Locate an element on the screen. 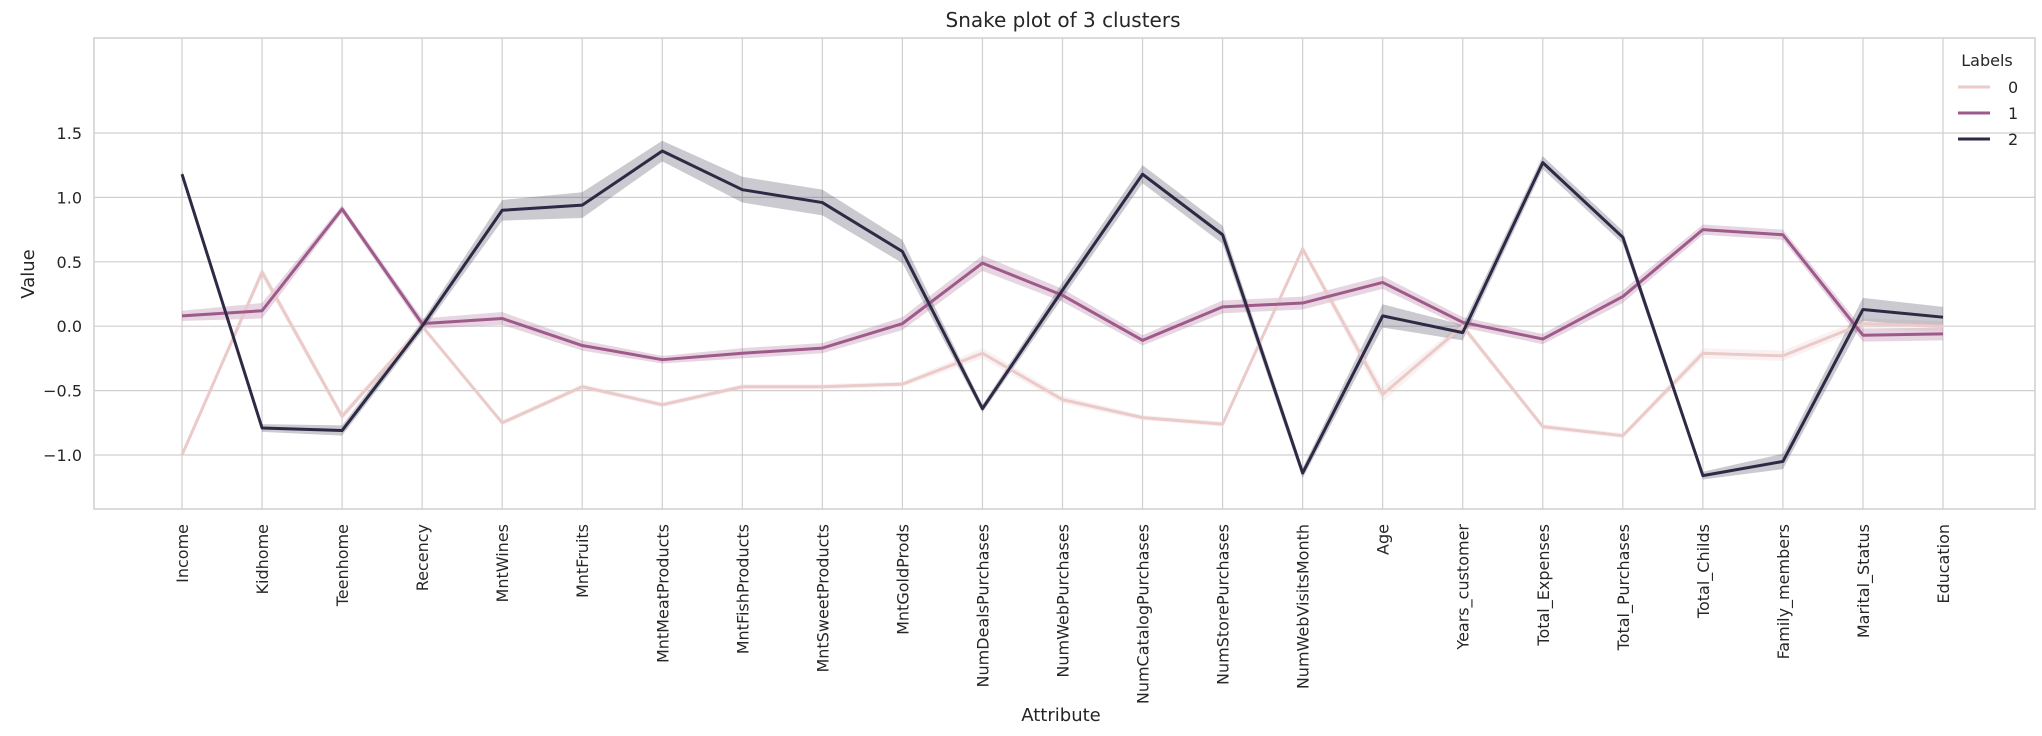 This screenshot has height=736, width=2042. legend-title: Labels is located at coordinates (1987, 60).